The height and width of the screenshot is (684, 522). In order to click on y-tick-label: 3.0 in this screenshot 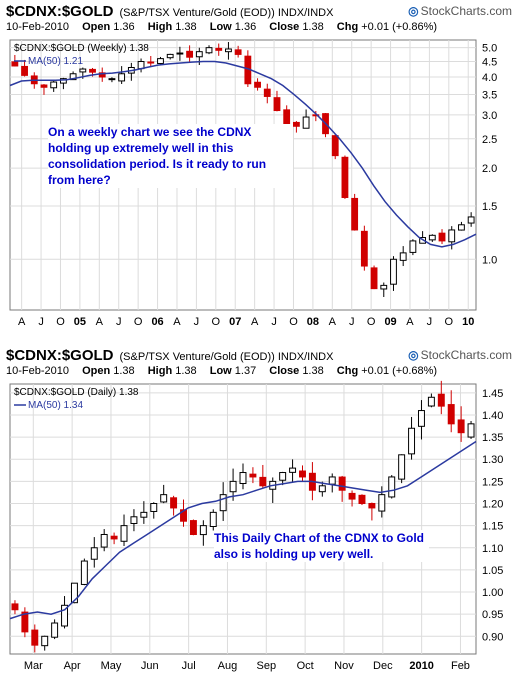, I will do `click(489, 116)`.